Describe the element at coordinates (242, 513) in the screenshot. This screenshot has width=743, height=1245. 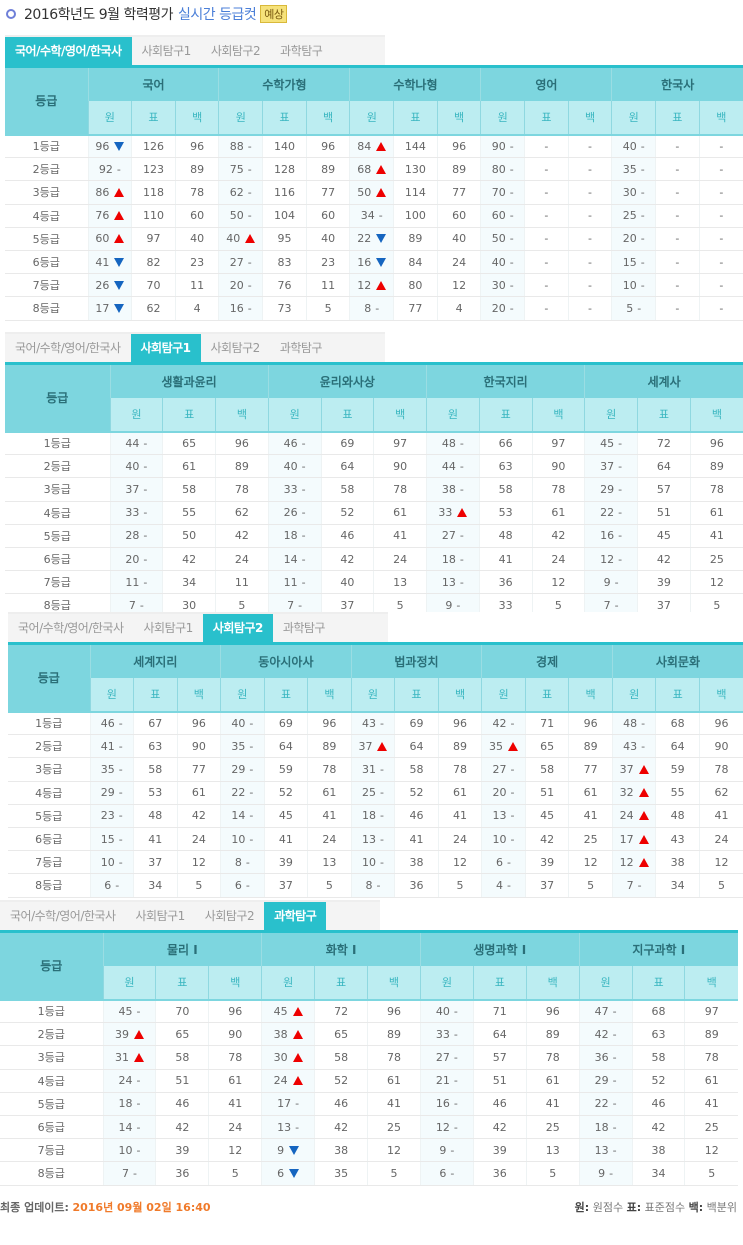
I see `percentile-cell: 62` at that location.